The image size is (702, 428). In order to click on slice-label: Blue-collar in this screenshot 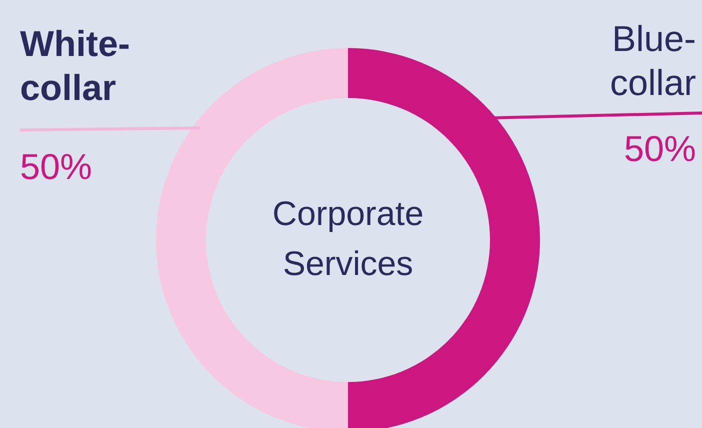, I will do `click(653, 60)`.